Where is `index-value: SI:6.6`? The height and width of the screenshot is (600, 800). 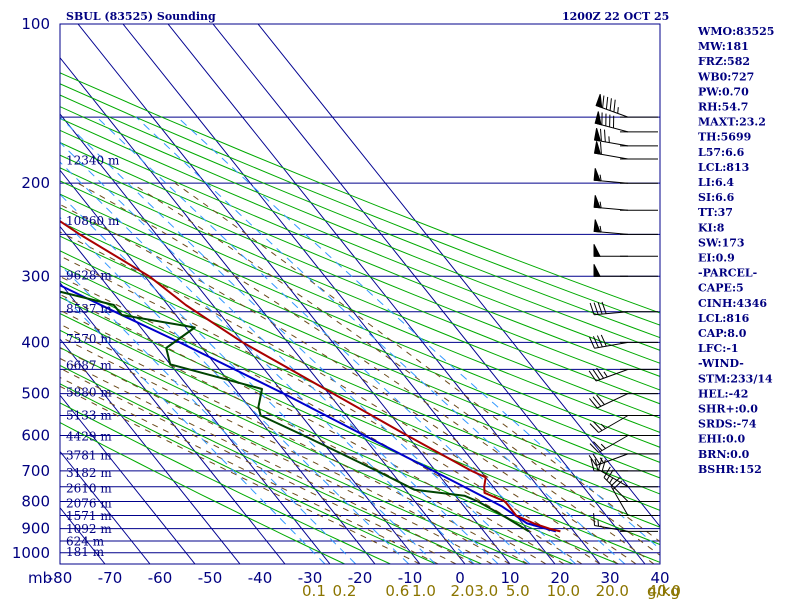 index-value: SI:6.6 is located at coordinates (716, 197).